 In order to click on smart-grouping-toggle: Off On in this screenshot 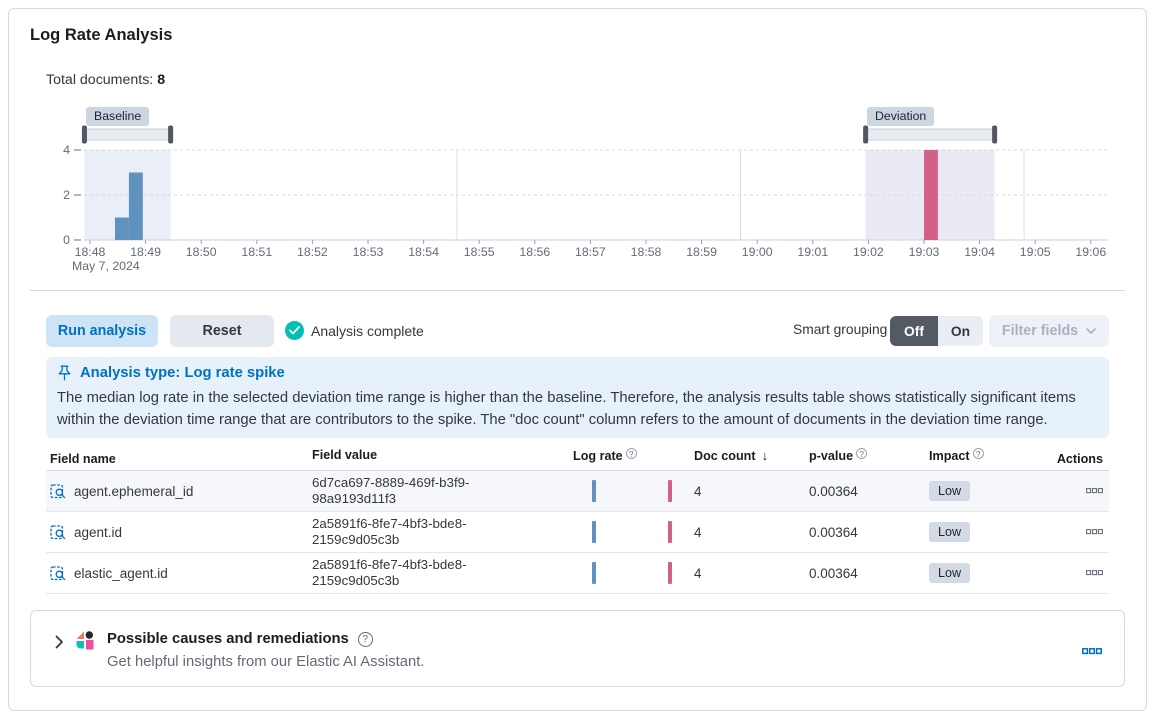, I will do `click(936, 331)`.